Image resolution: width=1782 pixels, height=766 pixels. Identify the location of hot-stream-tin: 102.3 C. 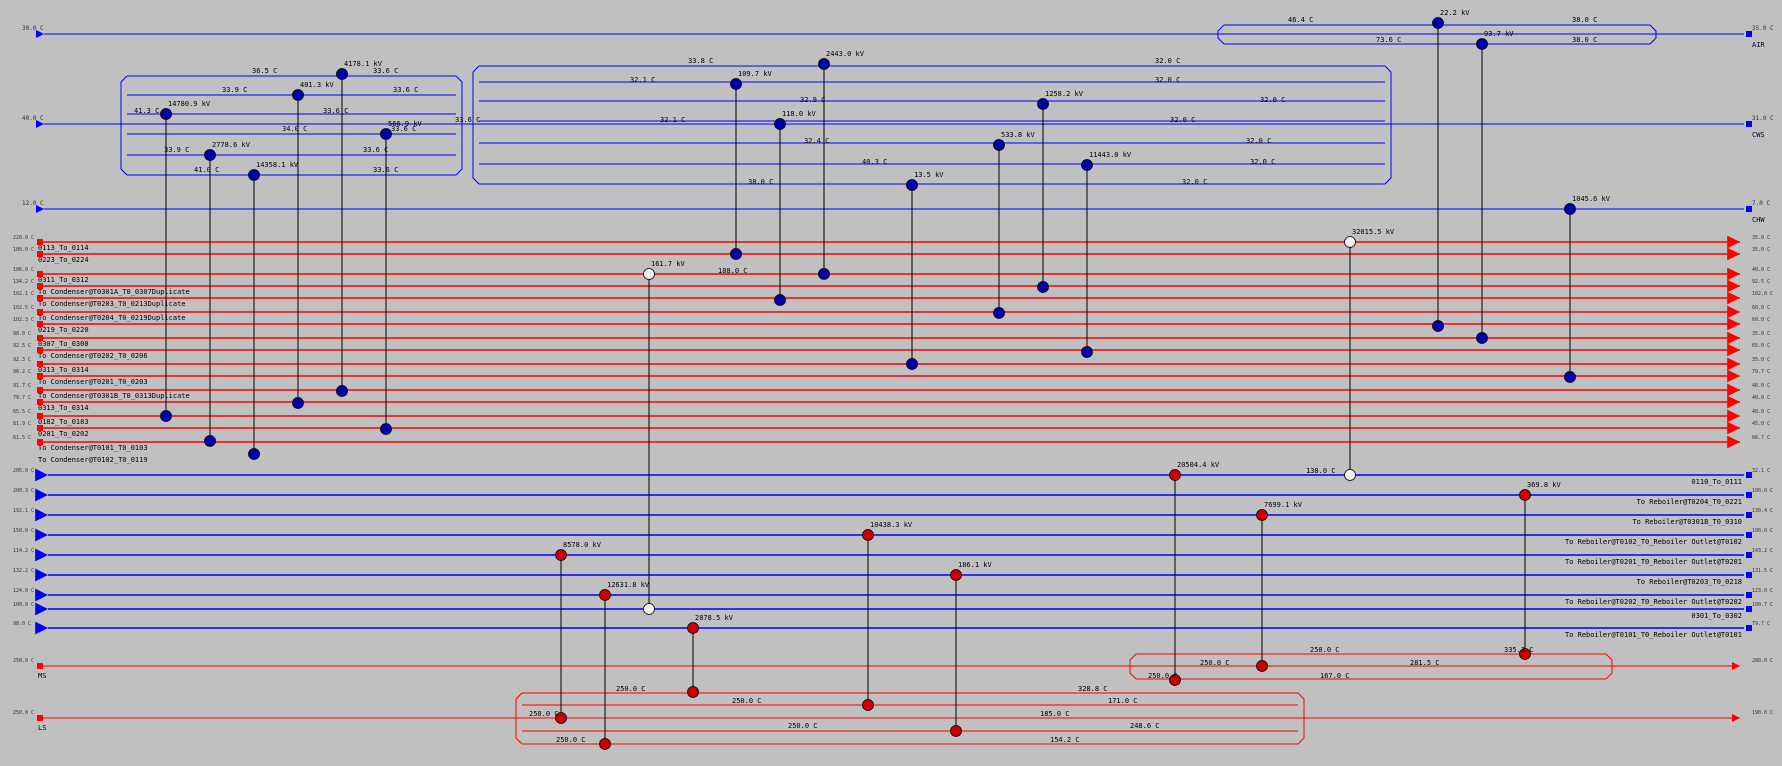
(23, 320).